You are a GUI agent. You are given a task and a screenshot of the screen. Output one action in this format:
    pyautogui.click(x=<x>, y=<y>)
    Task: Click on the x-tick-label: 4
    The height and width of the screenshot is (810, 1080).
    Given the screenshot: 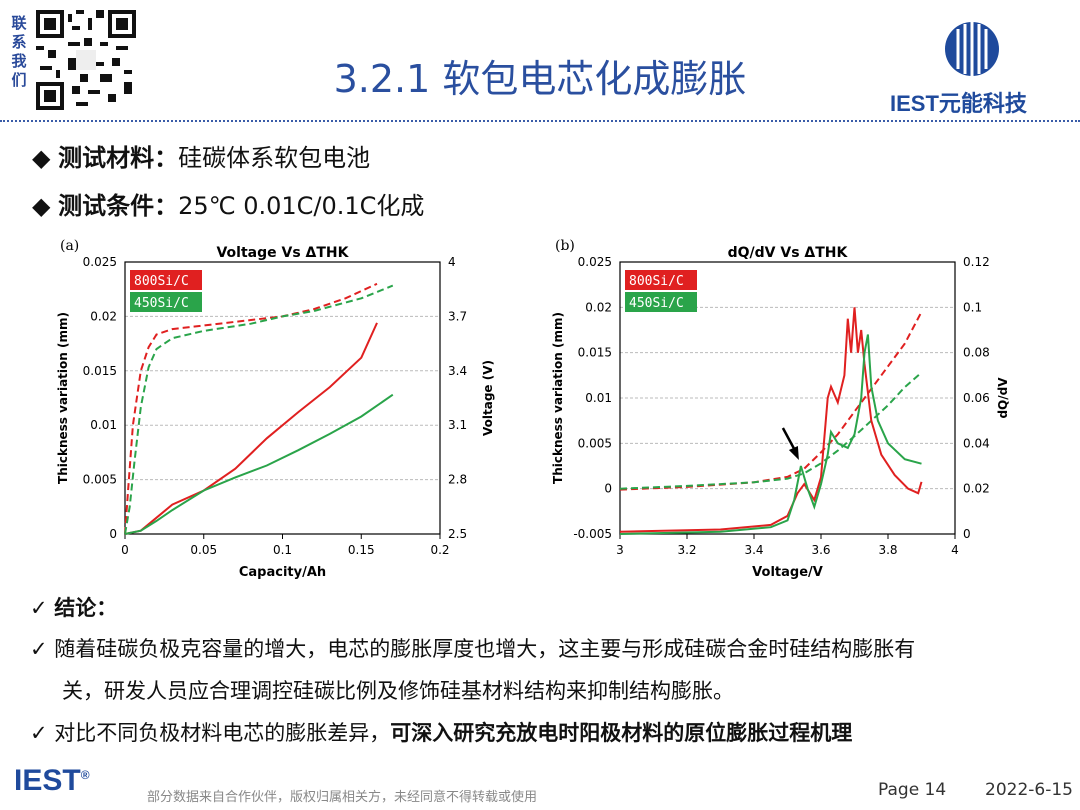 What is the action you would take?
    pyautogui.click(x=955, y=550)
    